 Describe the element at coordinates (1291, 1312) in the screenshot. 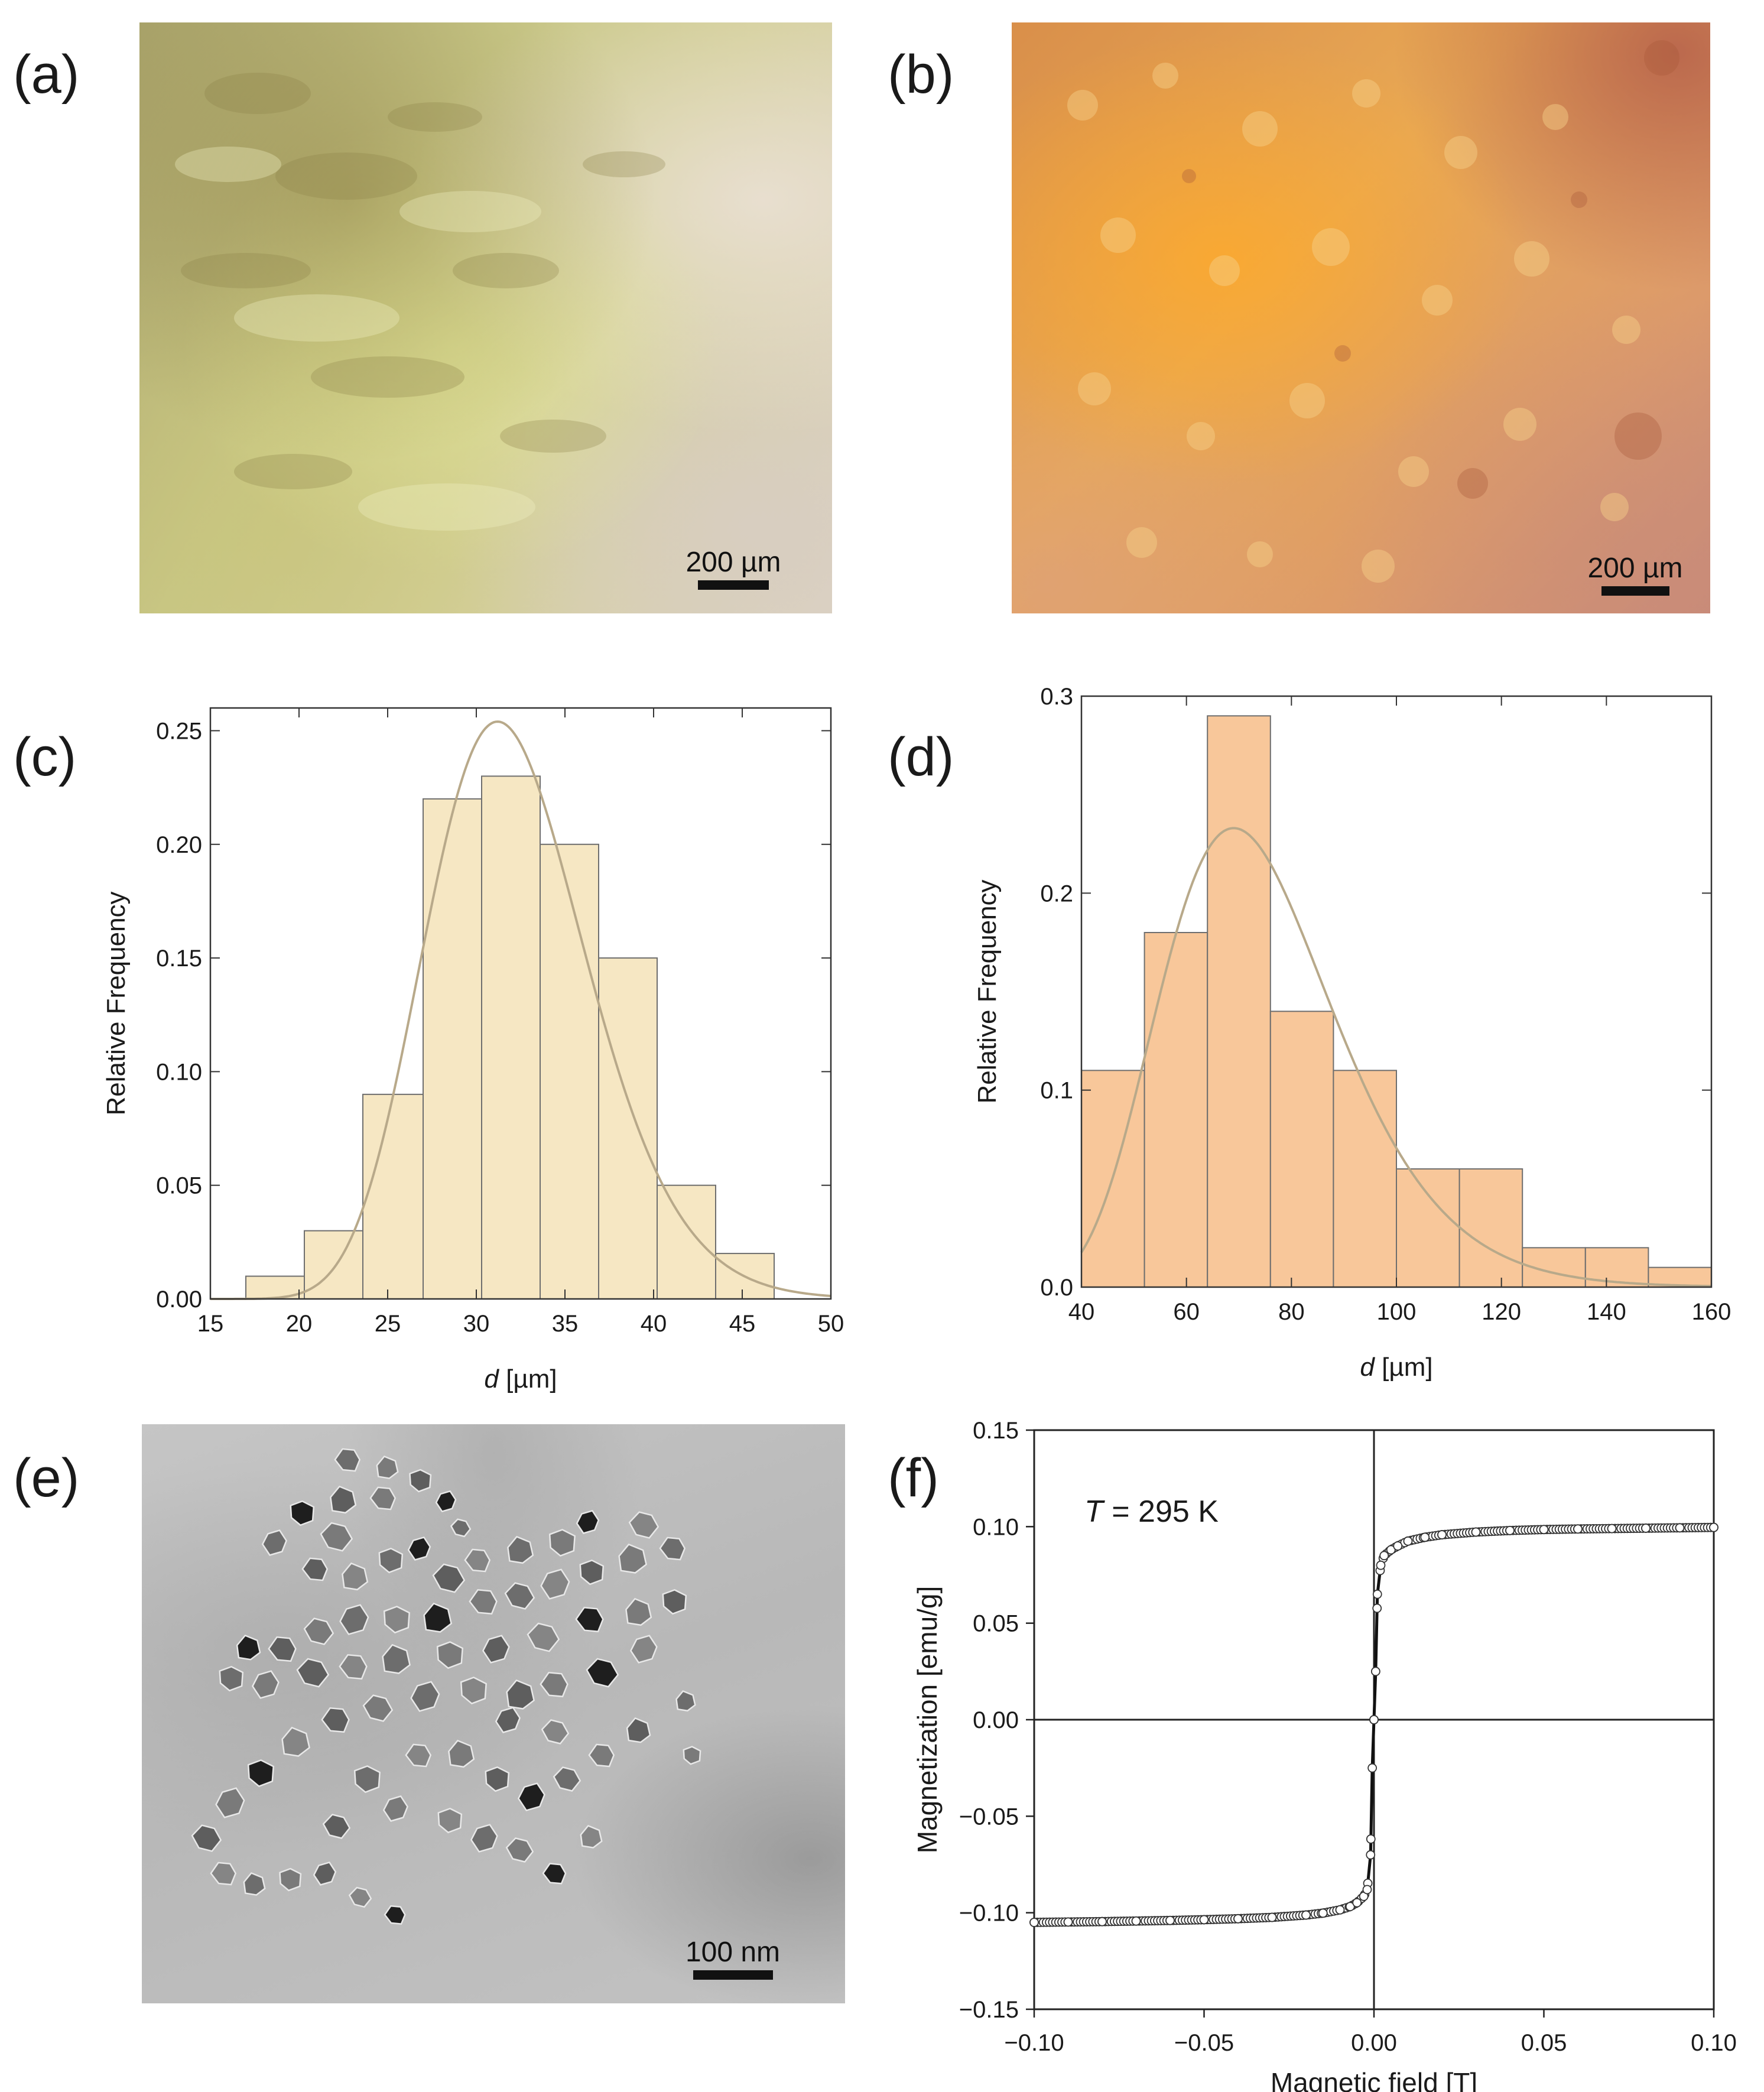

I see `x-tick-label-2: 80` at that location.